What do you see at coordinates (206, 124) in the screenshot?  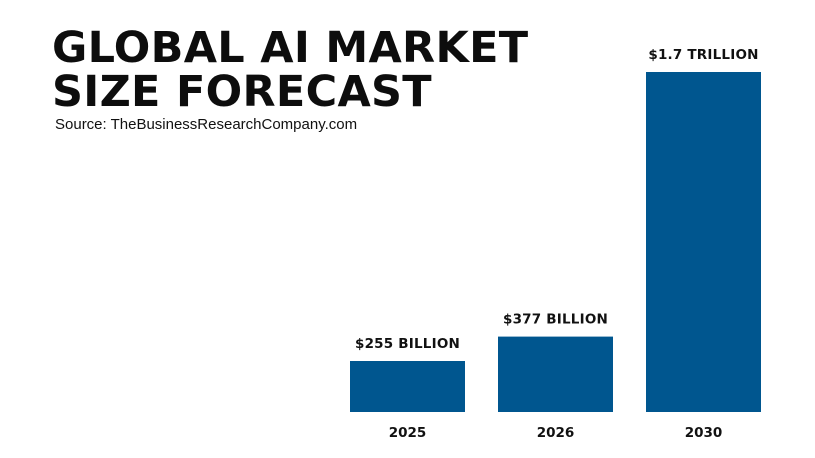 I see `chart-source: Source: TheBusinessResearchCompany.com` at bounding box center [206, 124].